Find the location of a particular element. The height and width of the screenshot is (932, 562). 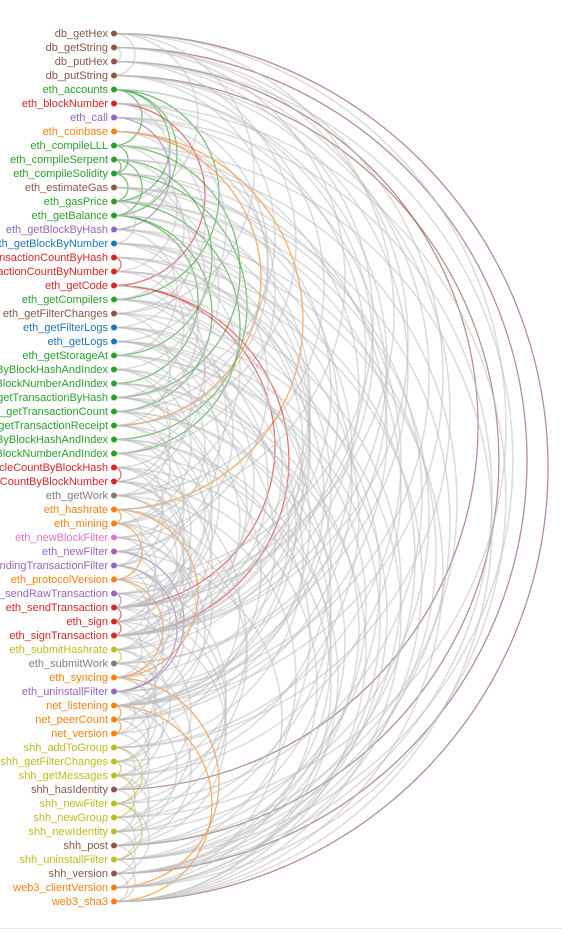

node-eth-getfilterlogs: eth_getFilterLogs is located at coordinates (70, 328).